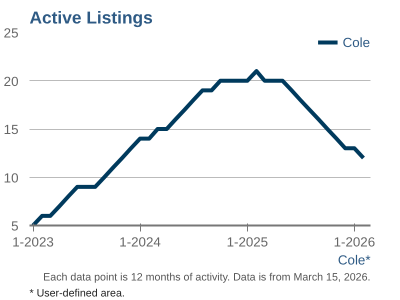 The image size is (400, 300). Describe the element at coordinates (355, 242) in the screenshot. I see `x-tick-label: 1-2026` at that location.